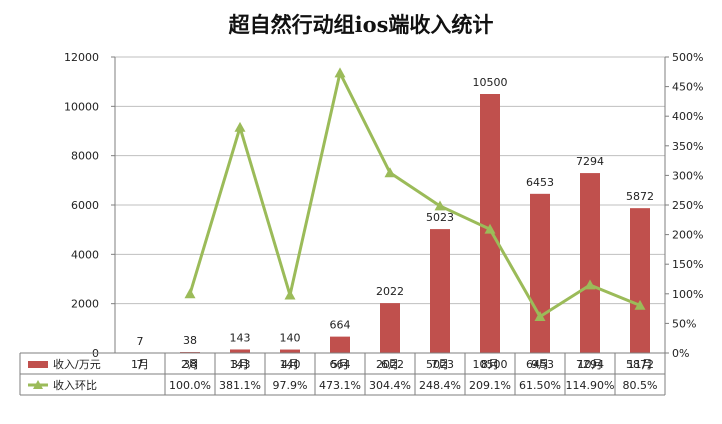 Image resolution: width=722 pixels, height=424 pixels. Describe the element at coordinates (77, 364) in the screenshot. I see `legend-label-bar: 收入/万元` at that location.